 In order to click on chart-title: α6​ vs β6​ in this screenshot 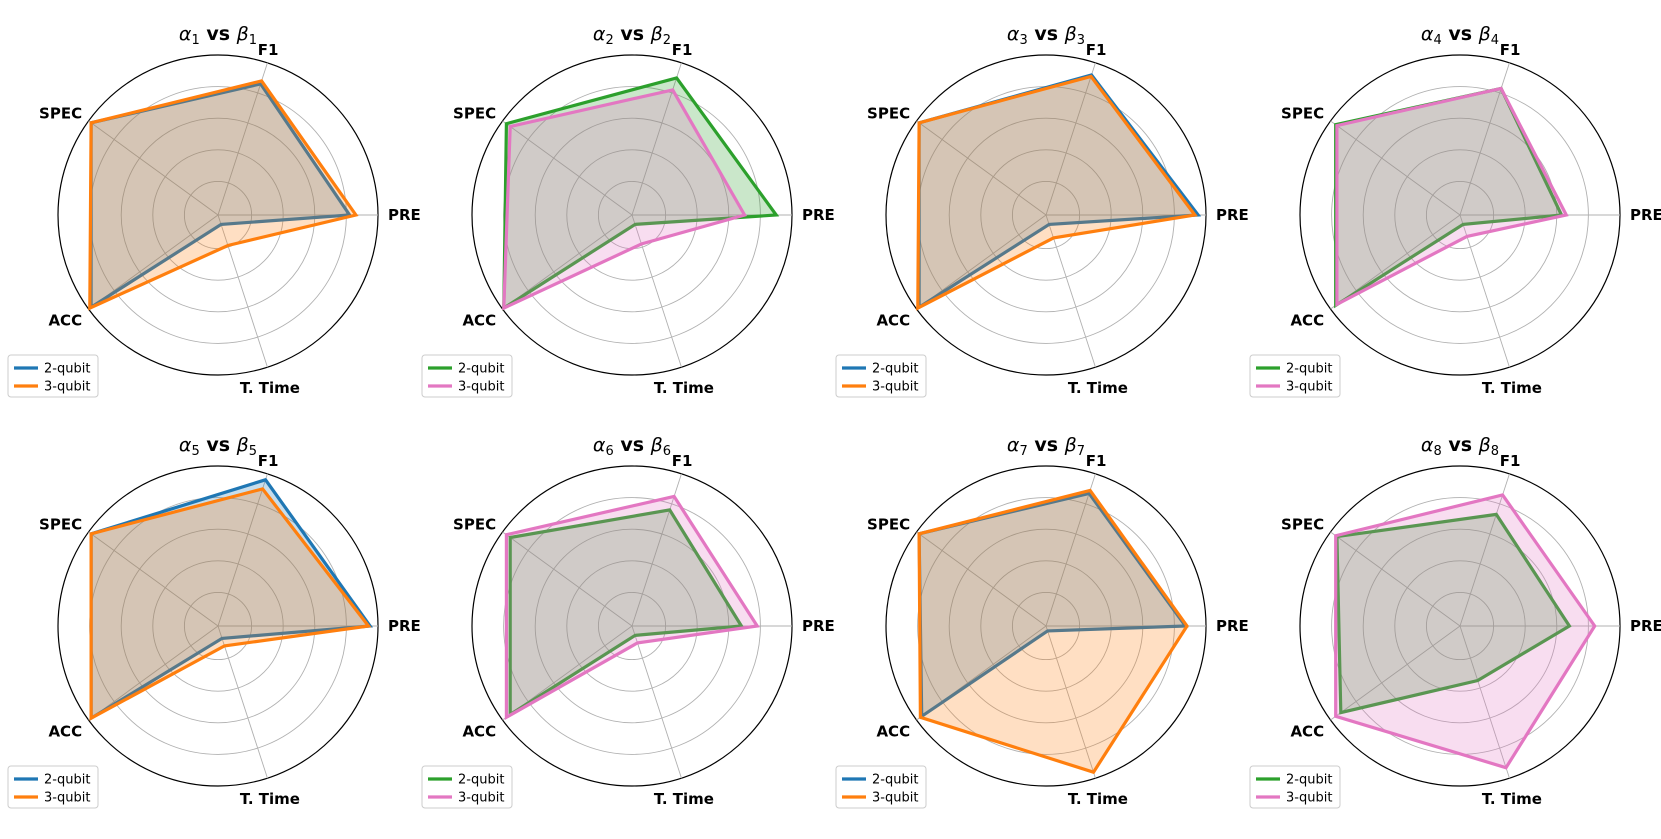, I will do `click(632, 446)`.